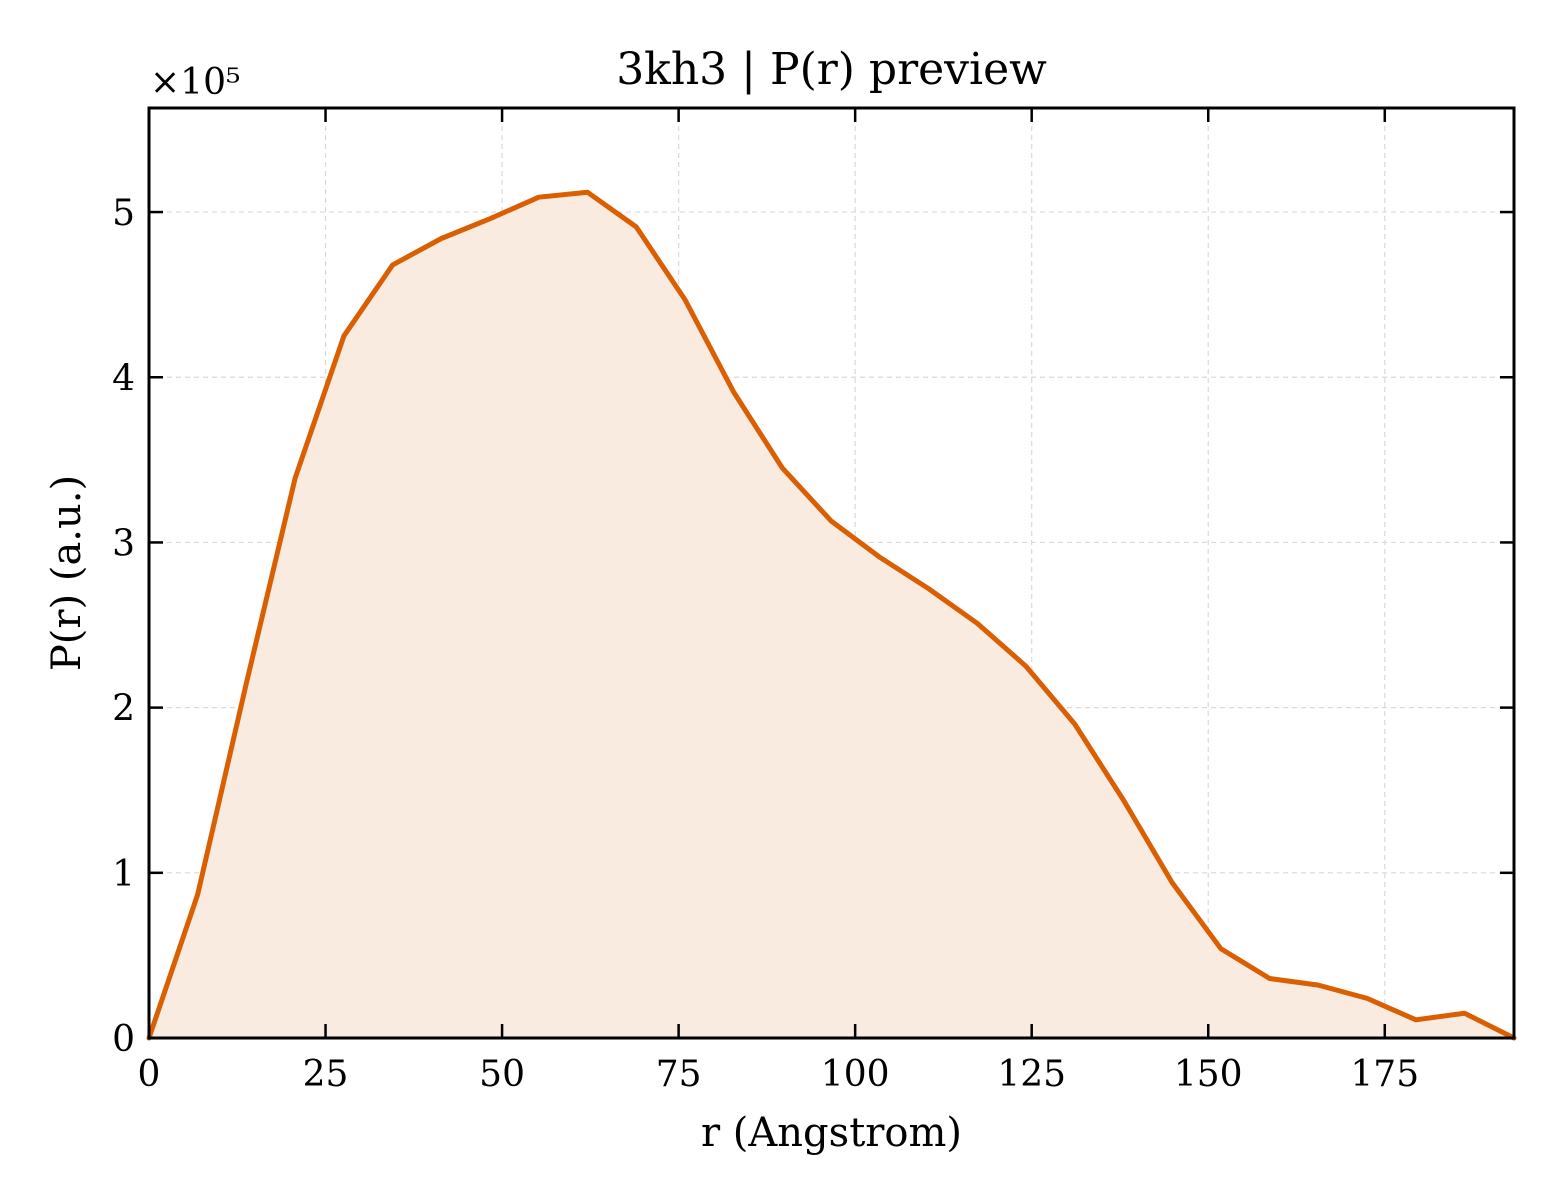  Describe the element at coordinates (326, 1074) in the screenshot. I see `x-tick-label: 25` at that location.